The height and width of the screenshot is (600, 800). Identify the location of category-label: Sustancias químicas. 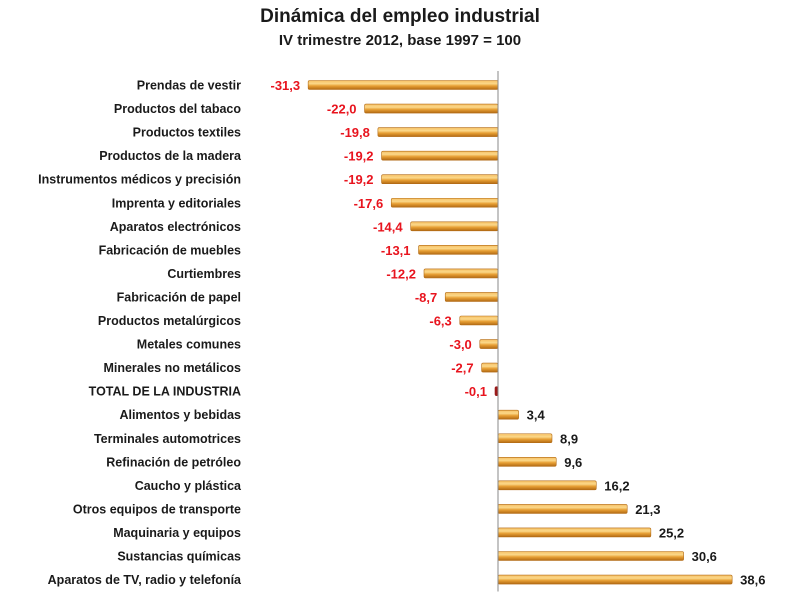
(179, 557).